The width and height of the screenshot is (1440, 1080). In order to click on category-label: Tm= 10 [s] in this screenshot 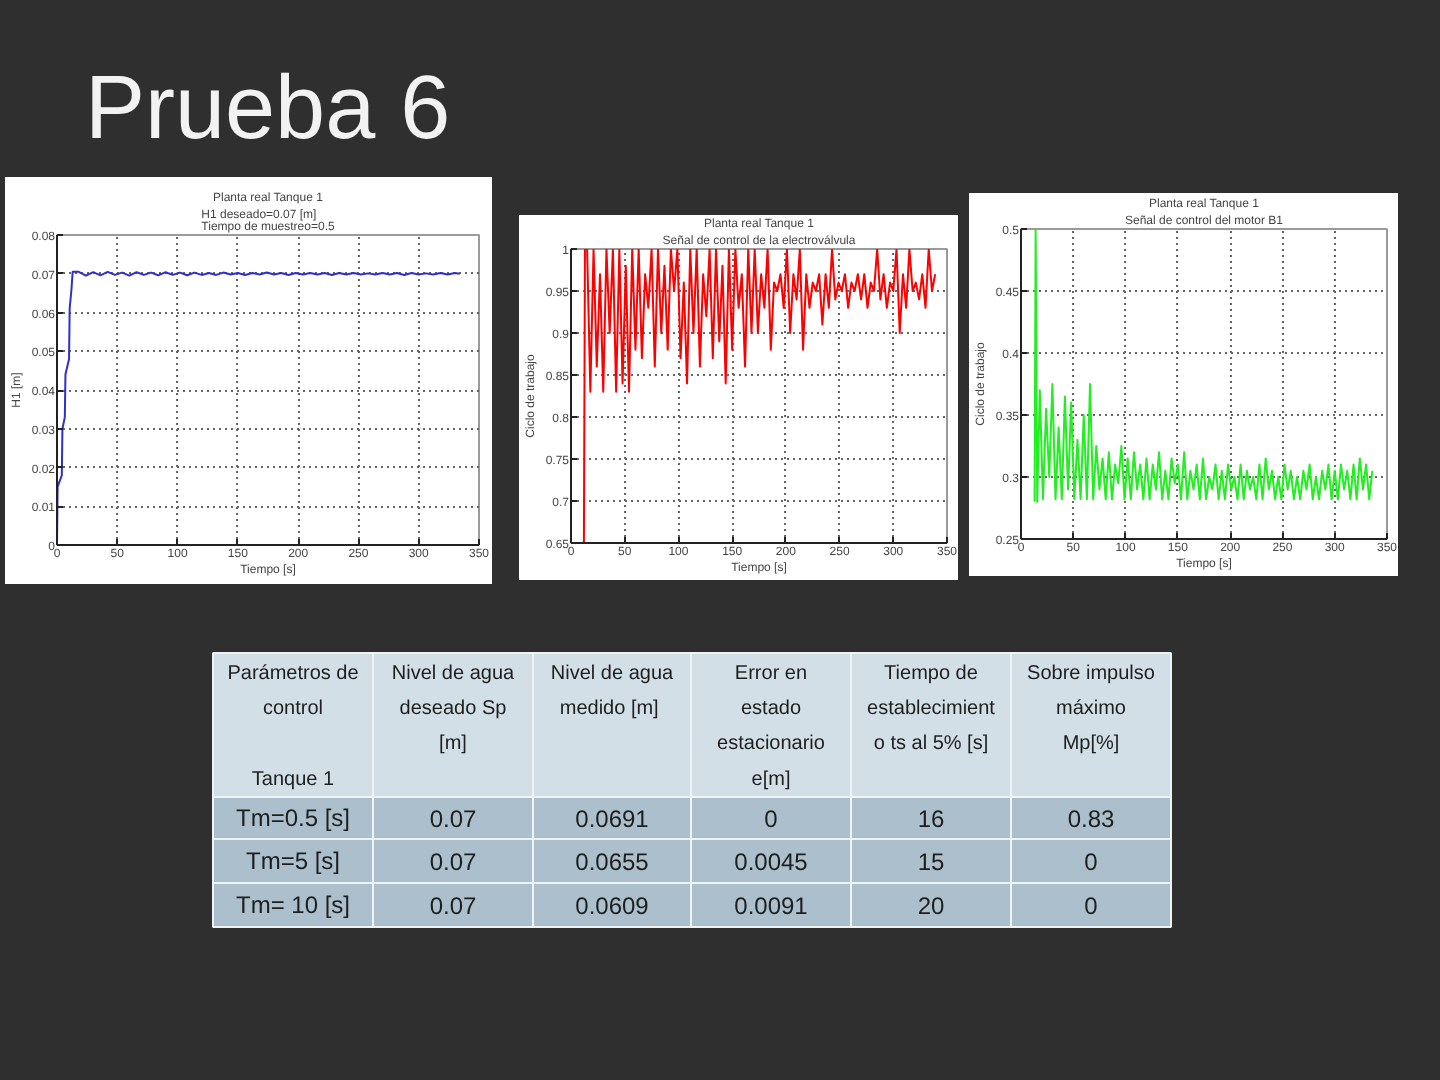, I will do `click(293, 905)`.